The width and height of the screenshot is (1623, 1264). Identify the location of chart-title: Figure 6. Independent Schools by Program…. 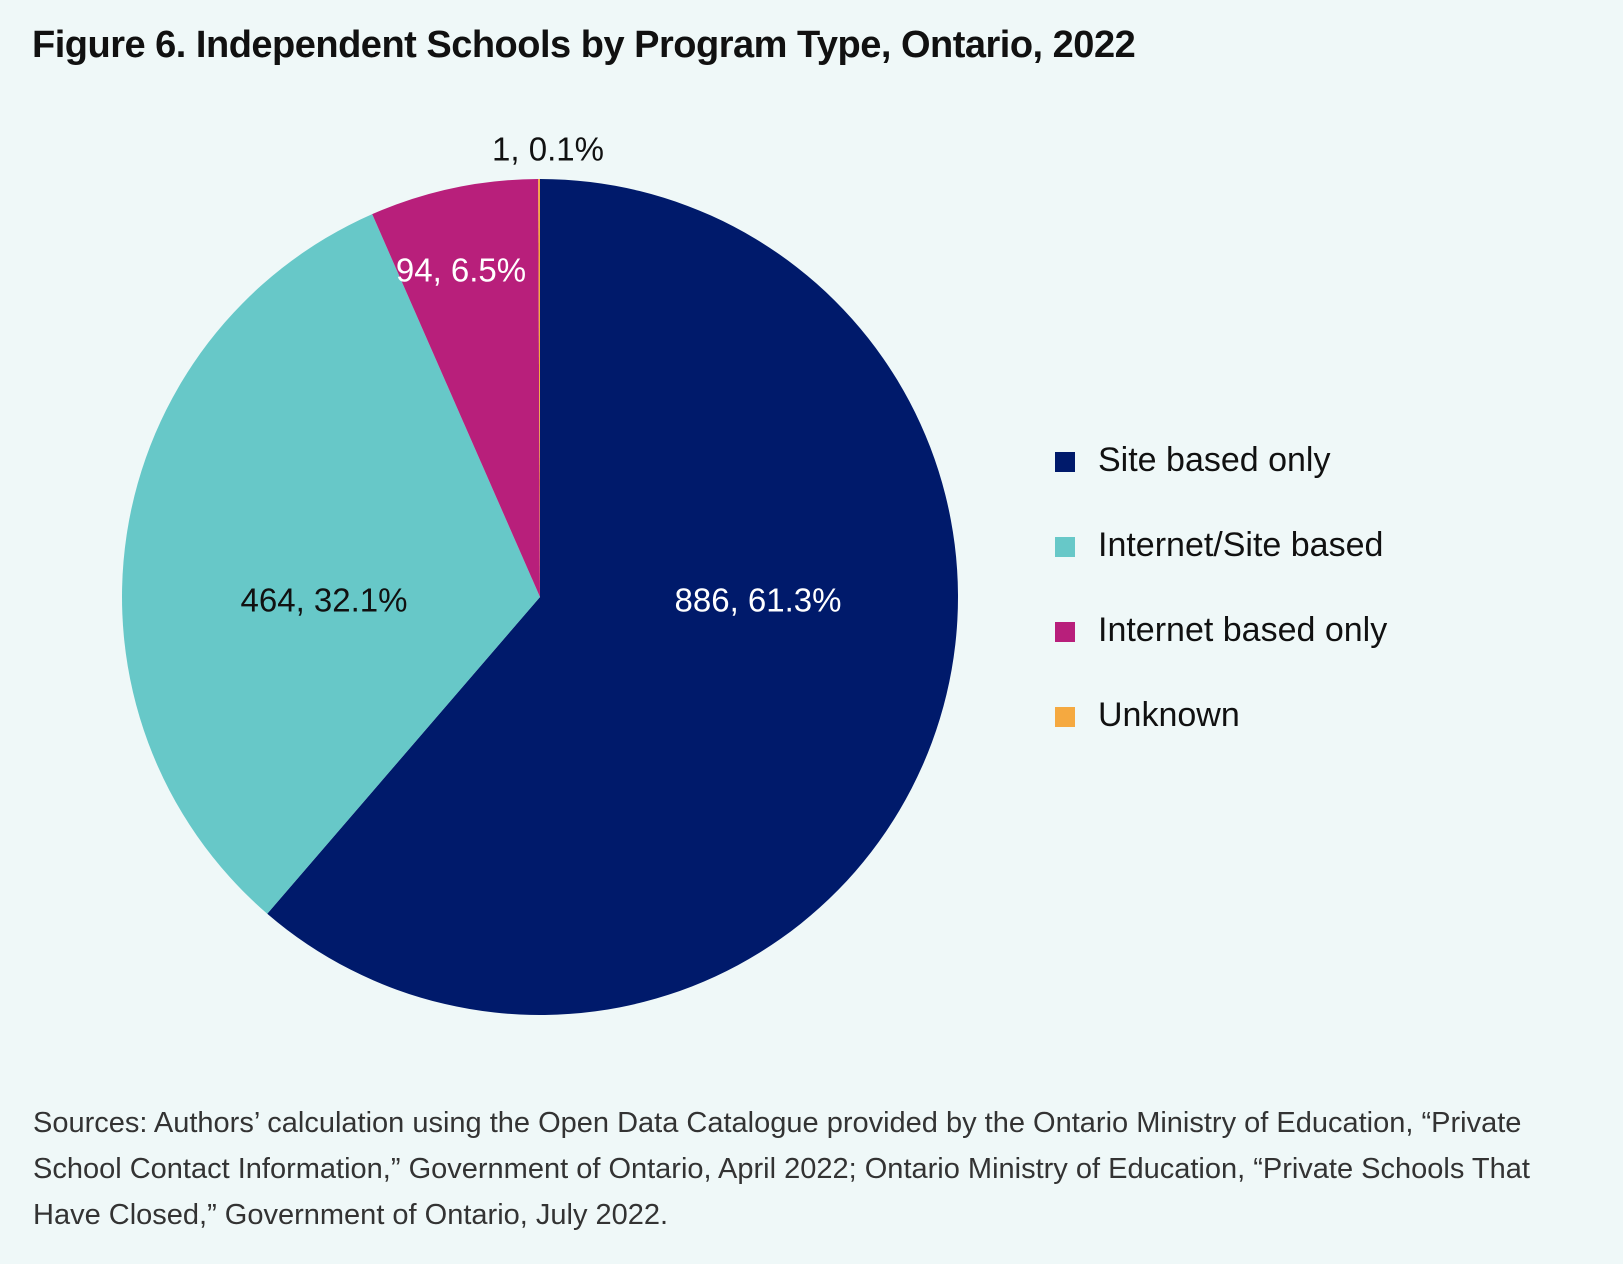
(584, 45).